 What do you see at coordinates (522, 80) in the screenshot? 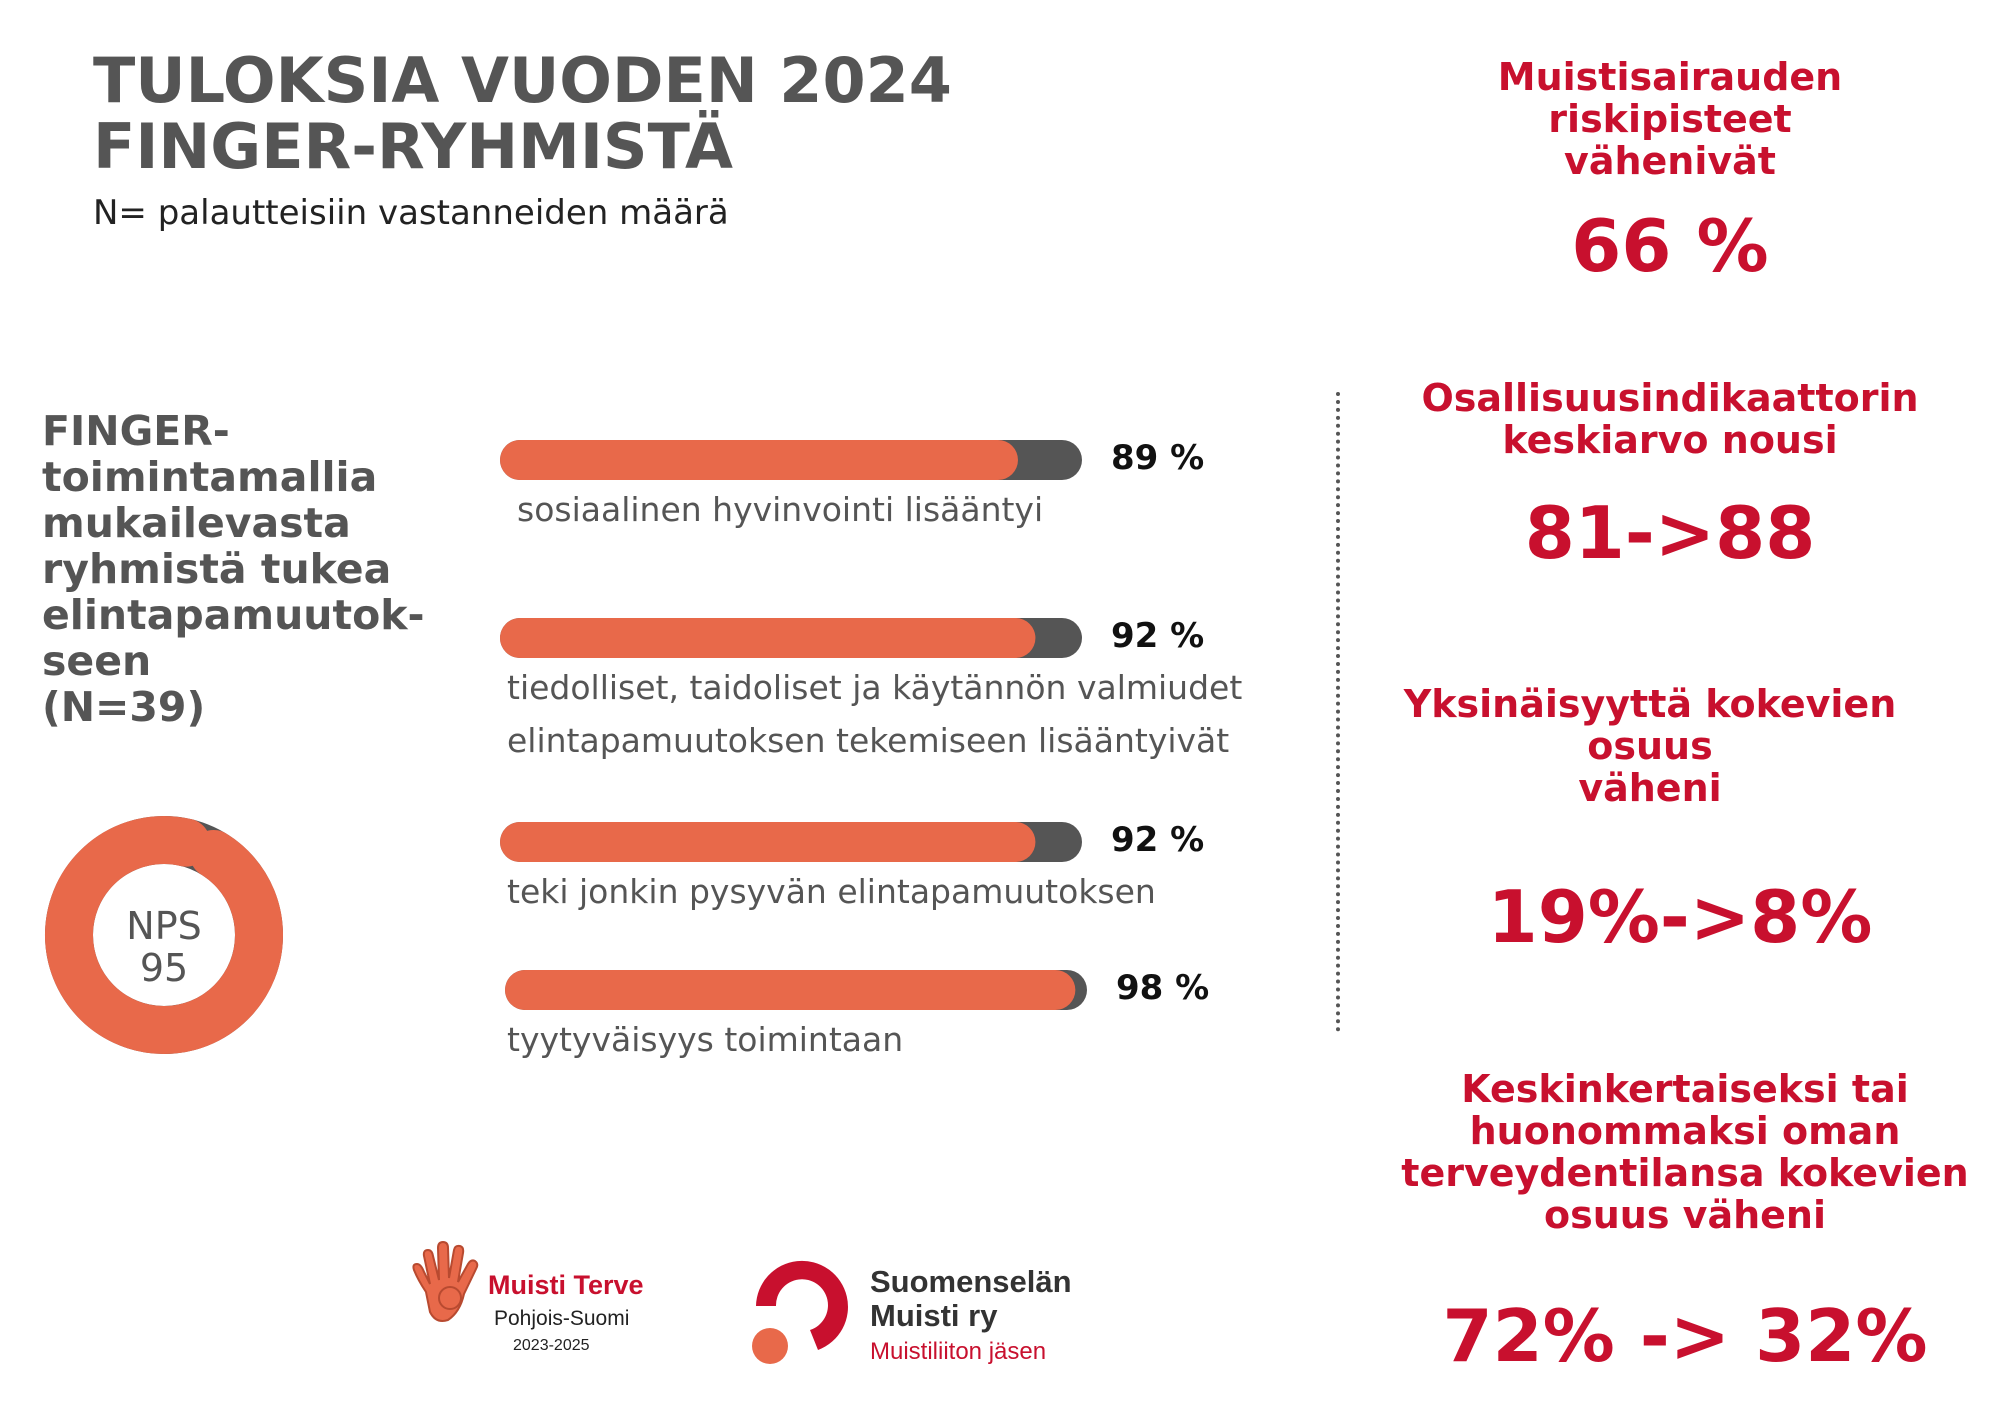
I see `title-line-1: TULOKSIA VUODEN 2024` at bounding box center [522, 80].